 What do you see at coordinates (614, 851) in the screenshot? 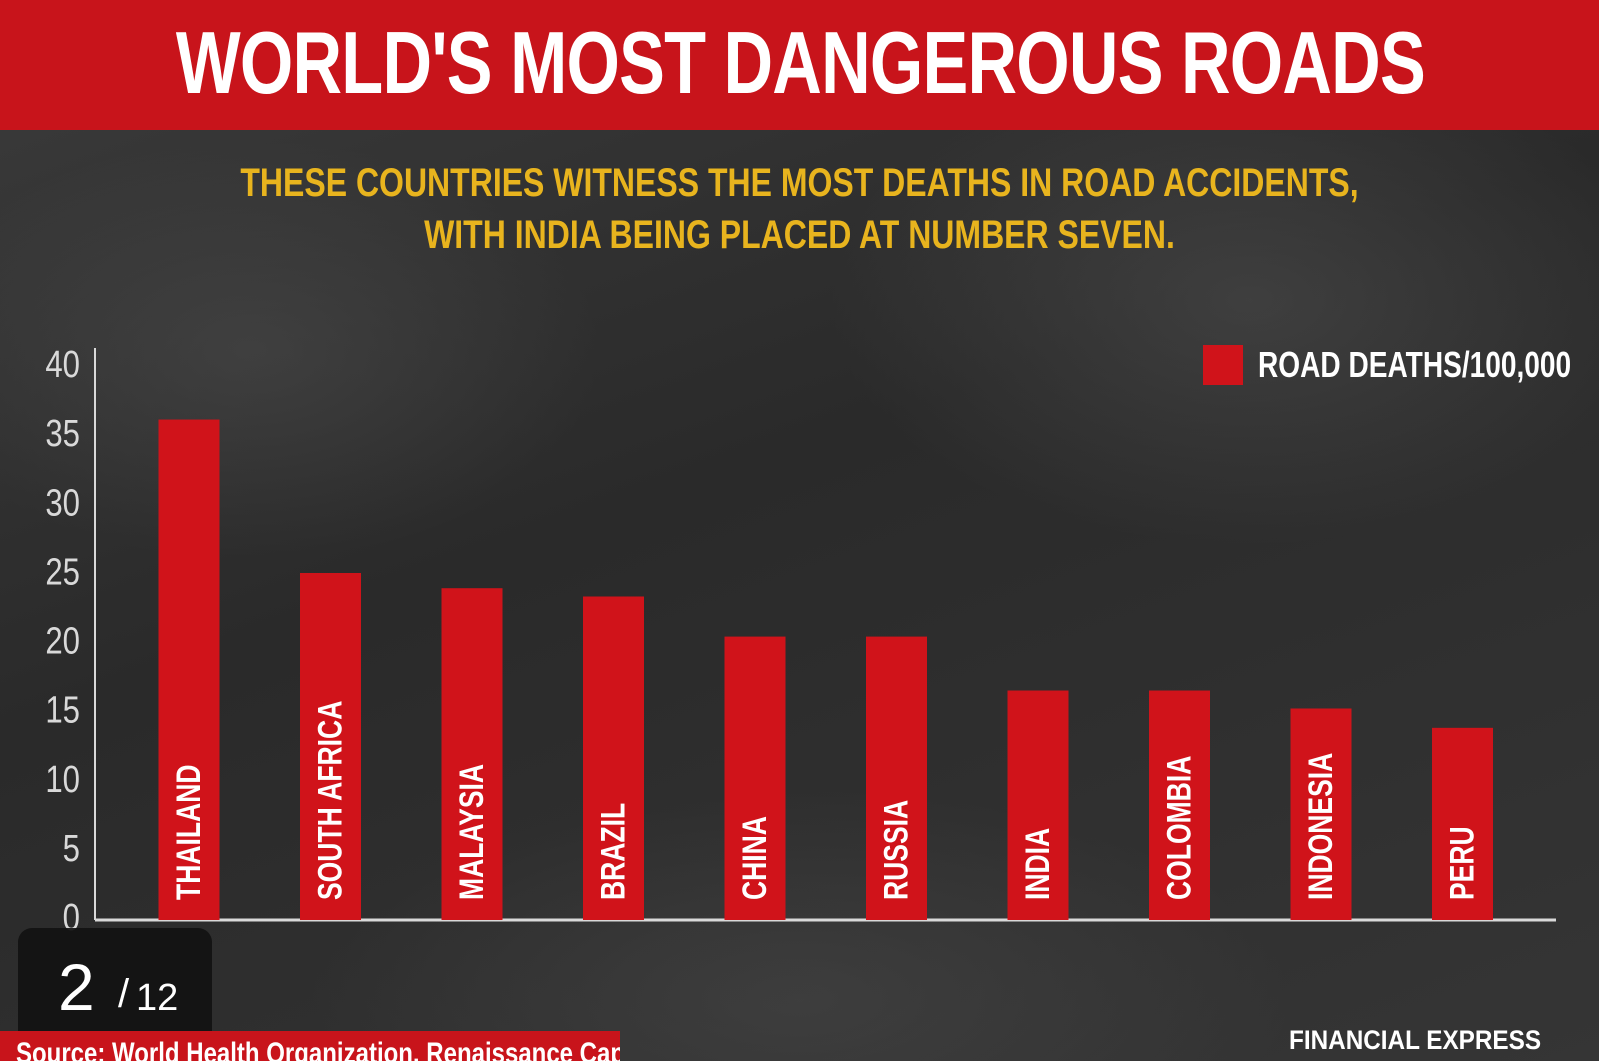
I see `bar-category-label: BRAZIL` at bounding box center [614, 851].